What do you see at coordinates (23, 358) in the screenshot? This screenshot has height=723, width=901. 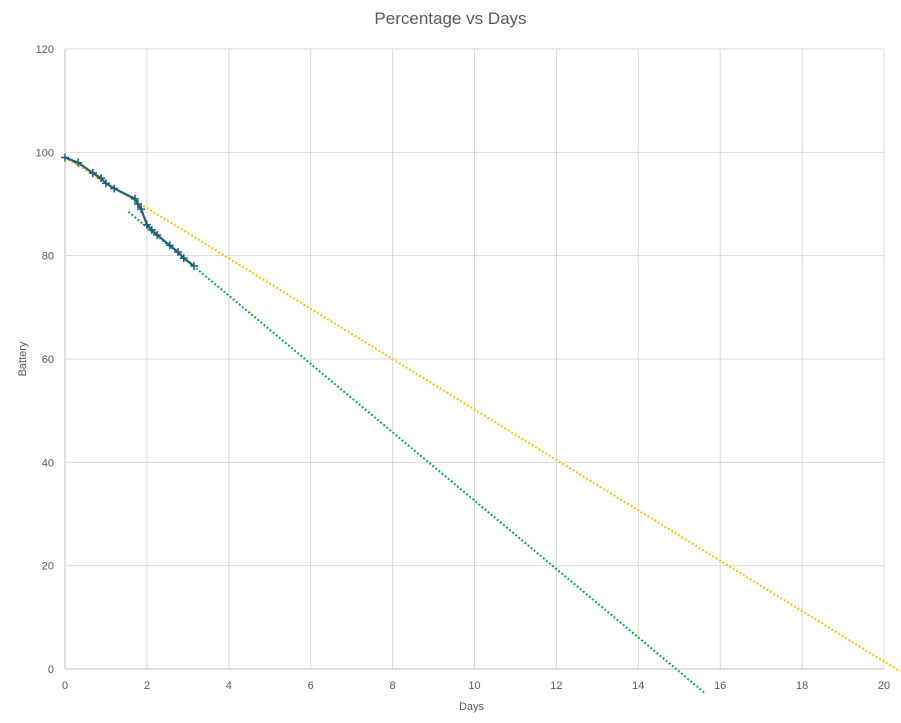 I see `y-axis-label: Battery` at bounding box center [23, 358].